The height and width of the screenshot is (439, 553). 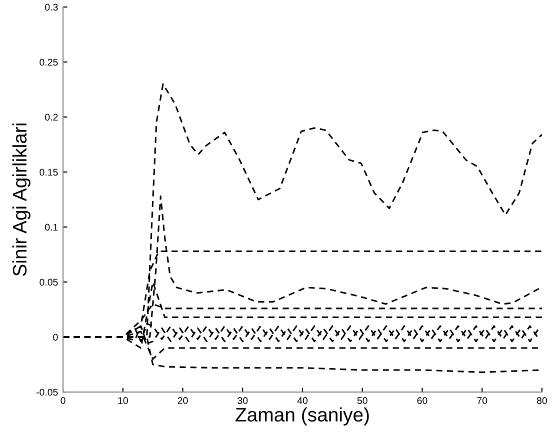 What do you see at coordinates (422, 400) in the screenshot?
I see `x-tick-label: 60` at bounding box center [422, 400].